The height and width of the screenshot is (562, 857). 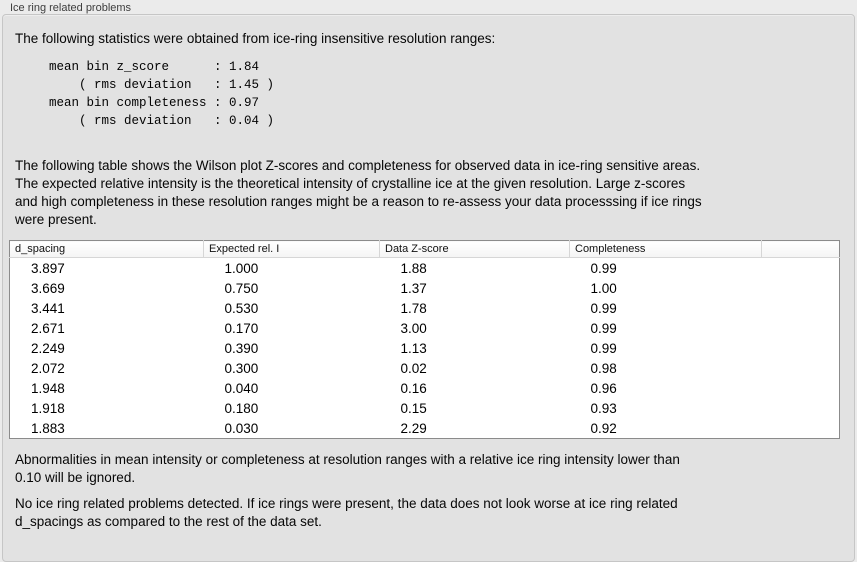 I want to click on table-row: 3.669 0.750 1.37 1.00, so click(x=425, y=288).